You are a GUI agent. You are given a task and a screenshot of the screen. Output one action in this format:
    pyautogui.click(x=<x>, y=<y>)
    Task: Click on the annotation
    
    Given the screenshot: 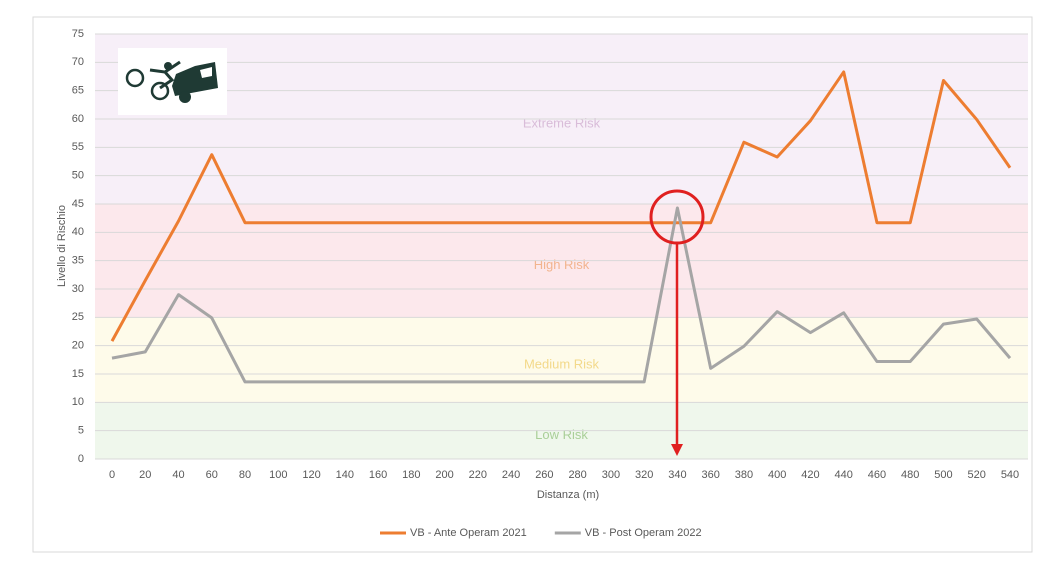 What is the action you would take?
    pyautogui.click(x=677, y=322)
    